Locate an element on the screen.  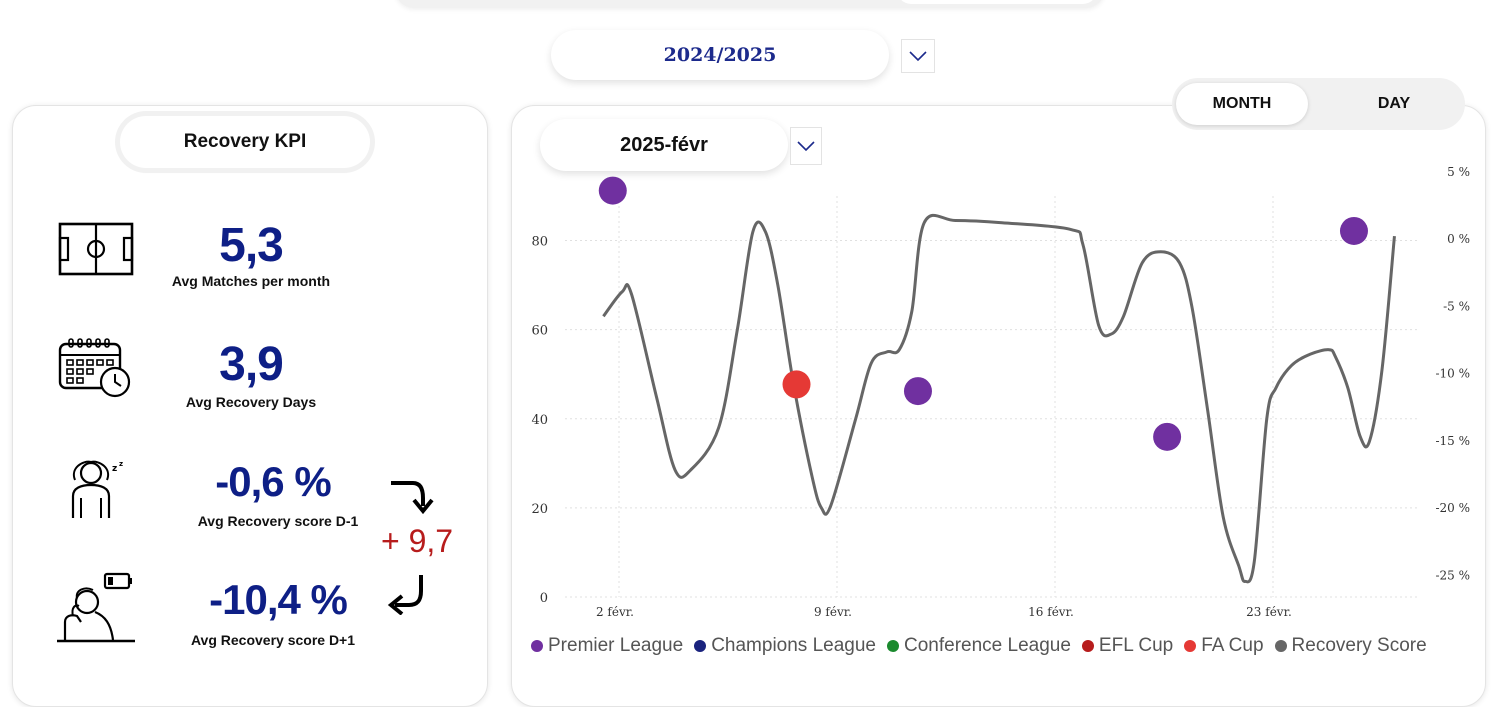
x-tick-label: 16 févr. is located at coordinates (1051, 612).